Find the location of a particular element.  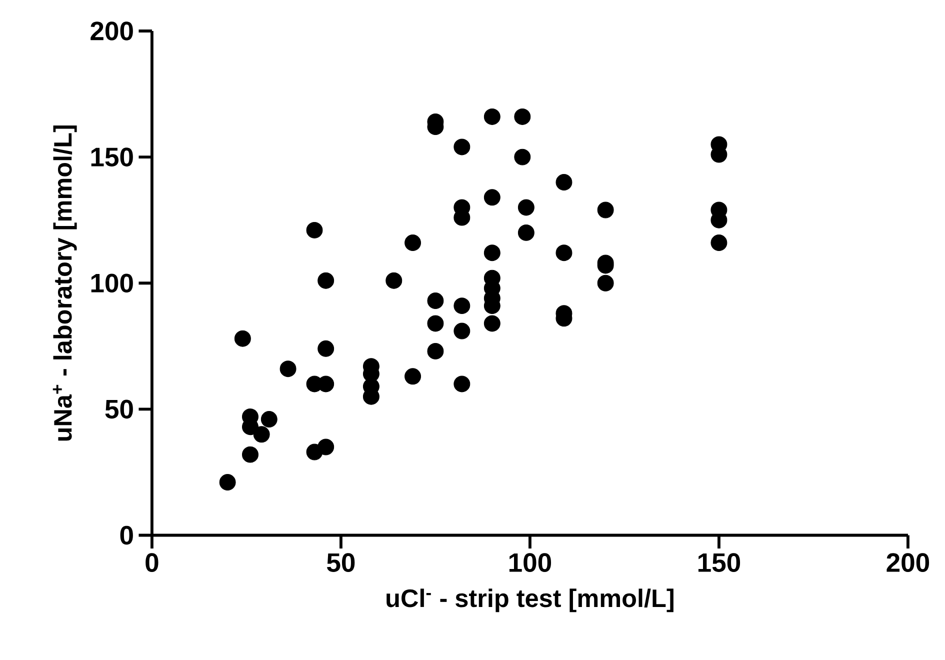

y-tick-label: 100 is located at coordinates (112, 283).